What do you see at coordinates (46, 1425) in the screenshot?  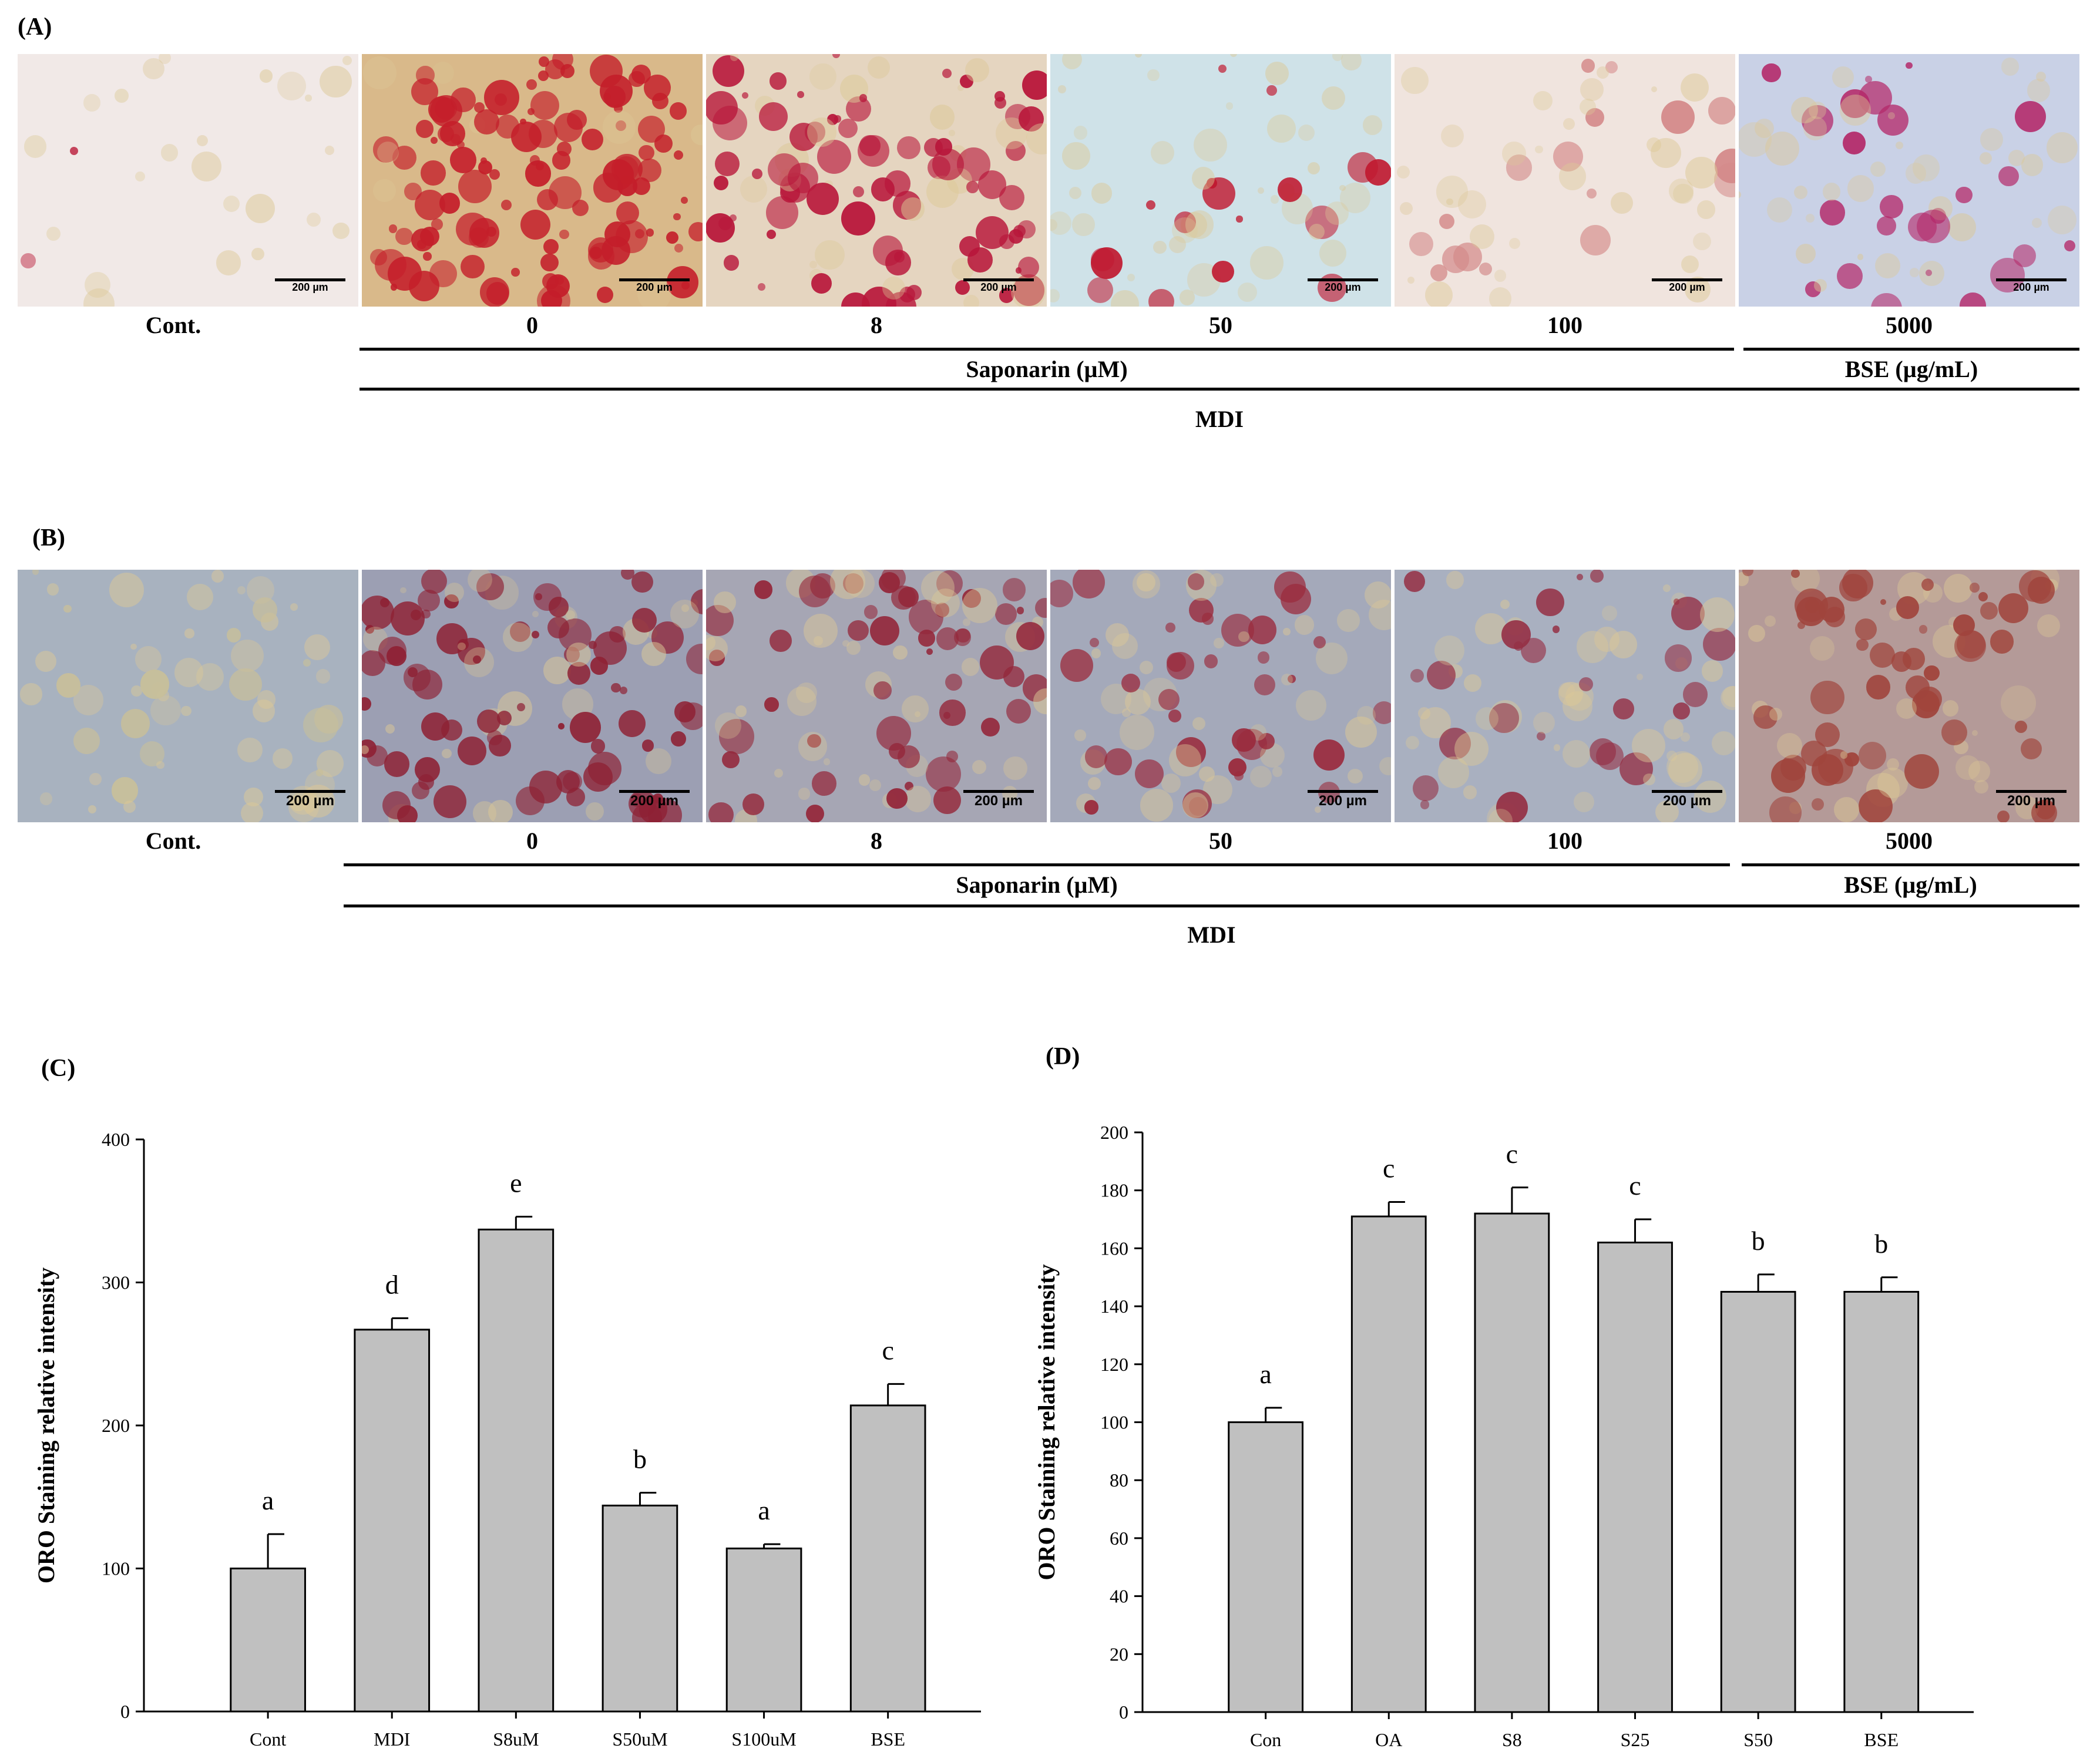 I see `y-axis-label: ORO Staining relative intensity` at bounding box center [46, 1425].